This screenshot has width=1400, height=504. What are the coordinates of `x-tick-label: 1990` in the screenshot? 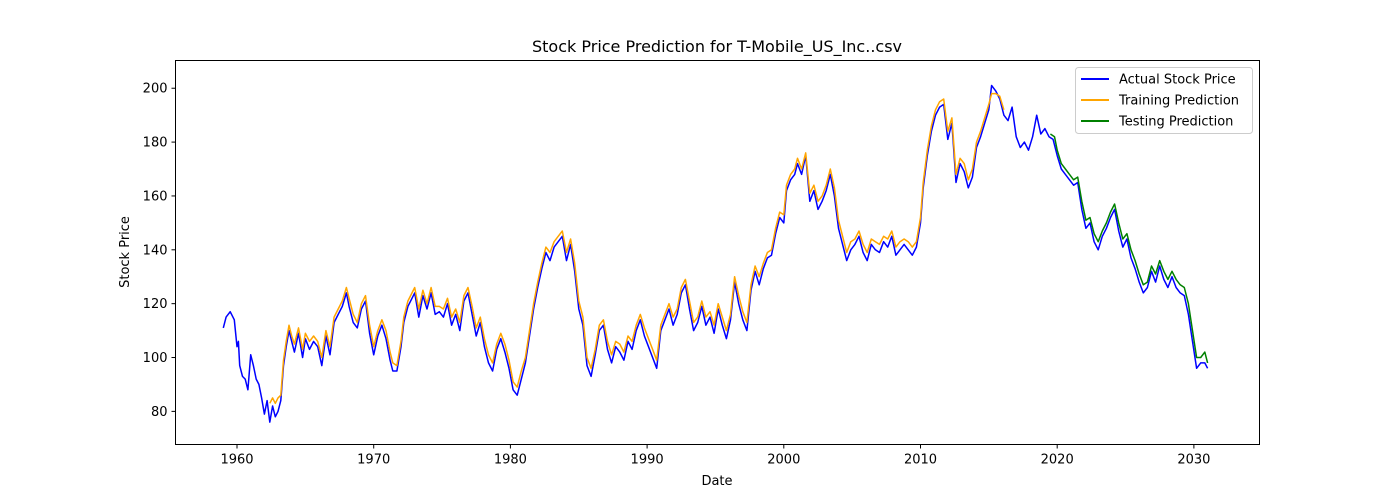 It's located at (647, 460).